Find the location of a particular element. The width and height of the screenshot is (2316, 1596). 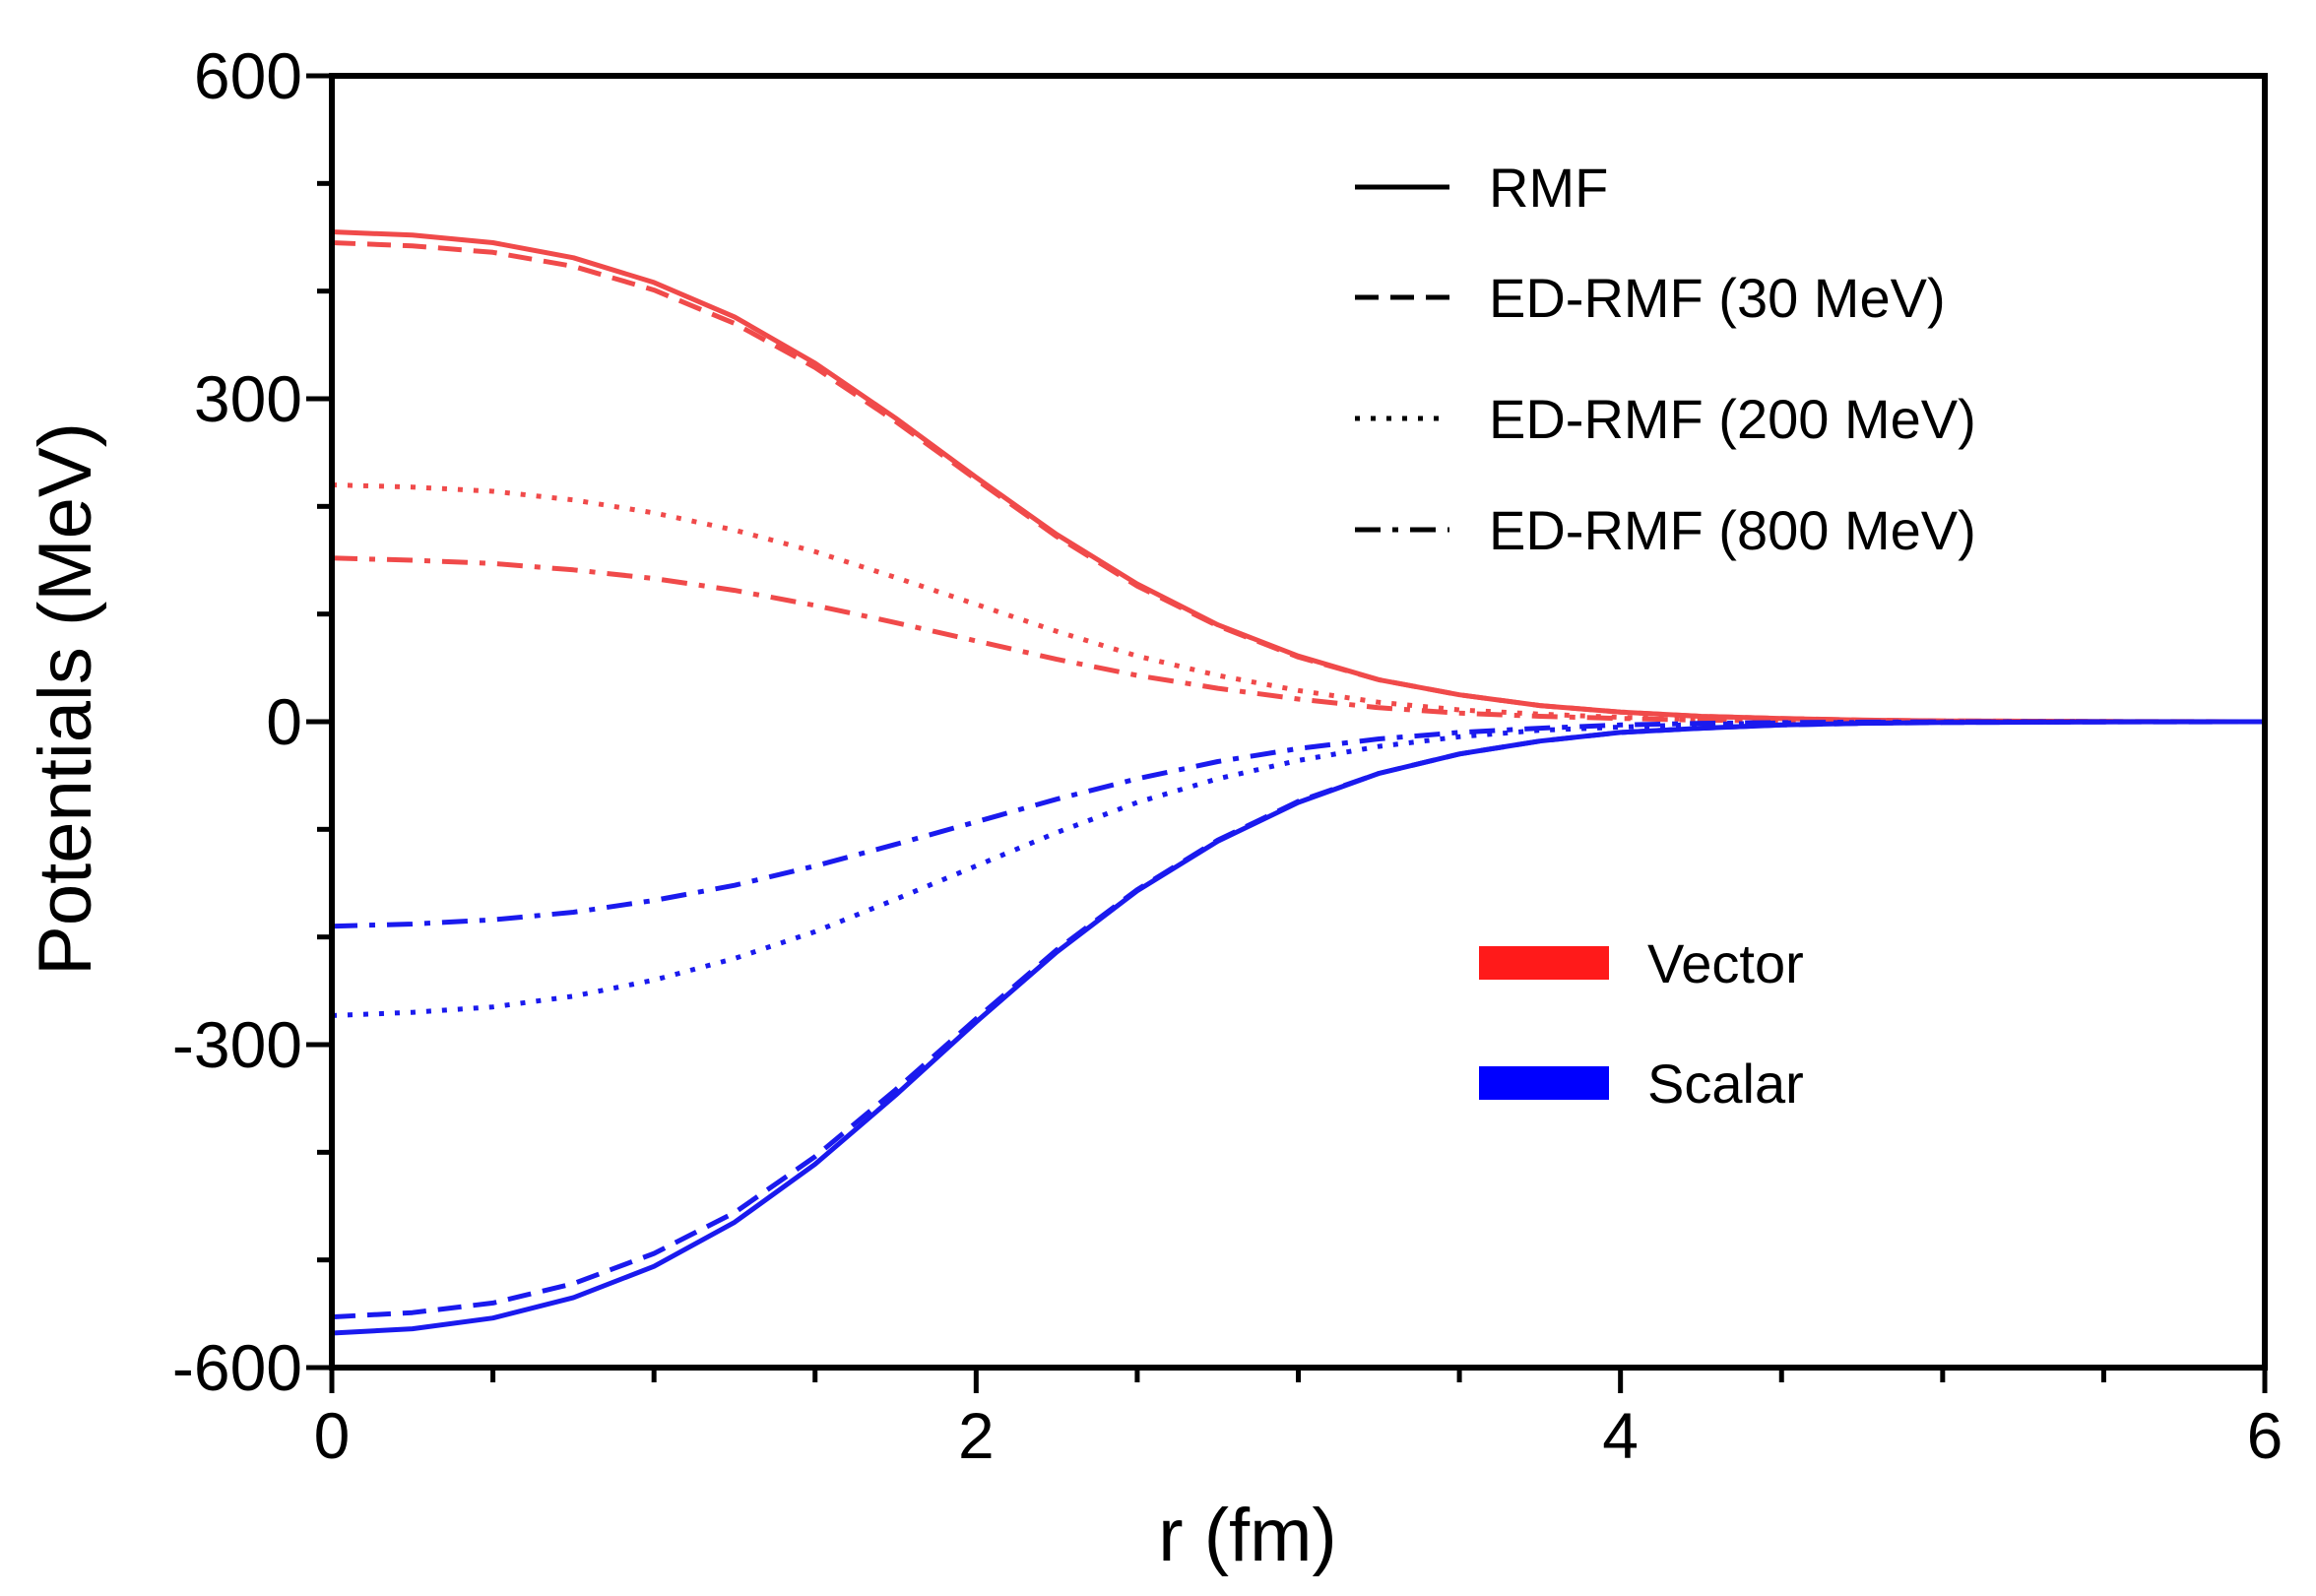

legend-style-label: ED-RMF (30 MeV) is located at coordinates (1718, 298).